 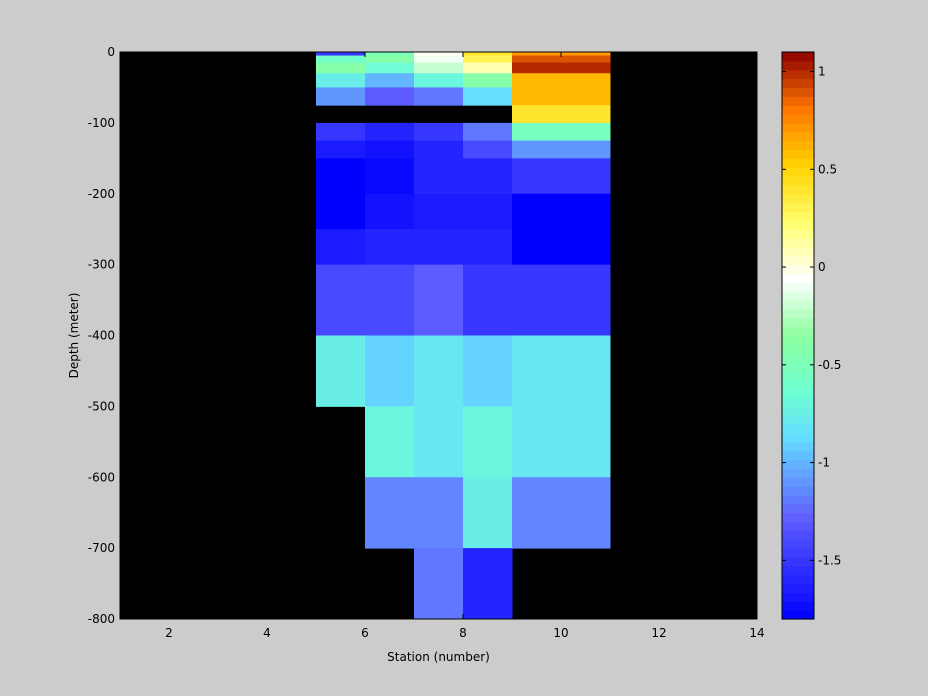 I want to click on colorbar: 1 0.5 0 -0.5 -1 -1.5, so click(x=811, y=335).